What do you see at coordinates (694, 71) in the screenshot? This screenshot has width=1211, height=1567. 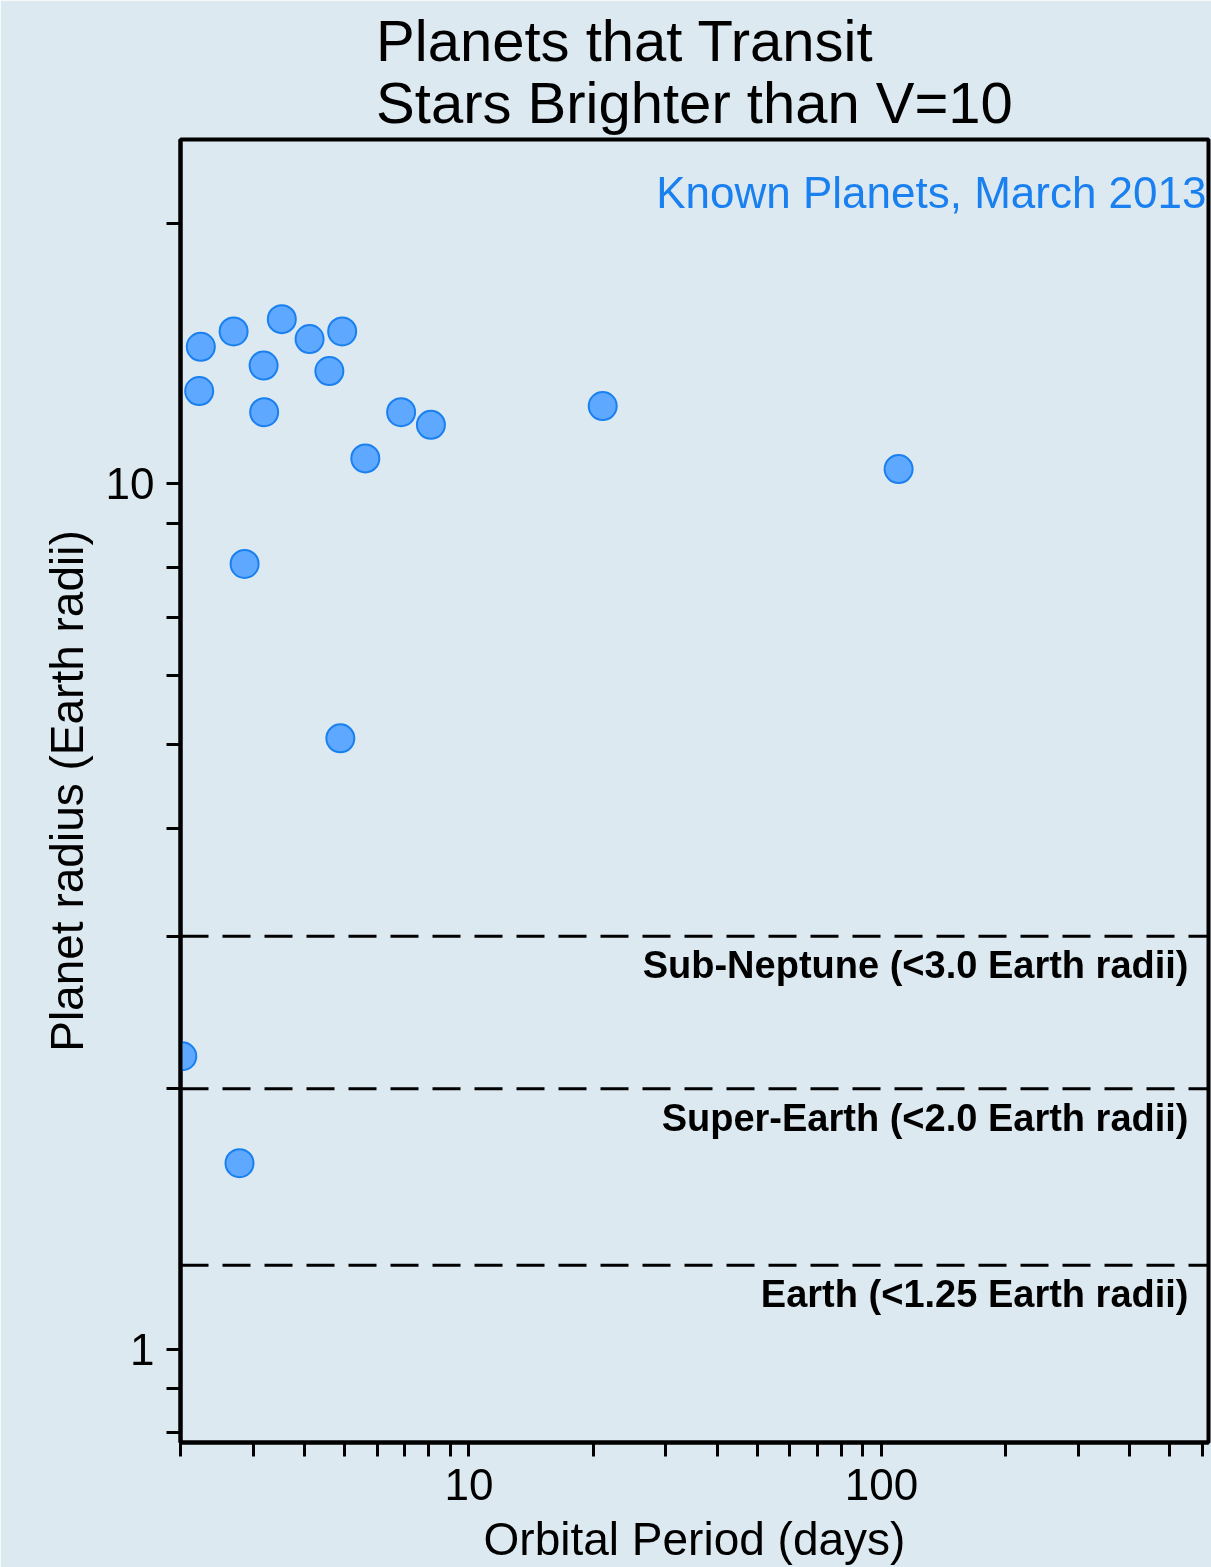 I see `chart-title: Planets that Transit Stars Brighter than V=10` at bounding box center [694, 71].